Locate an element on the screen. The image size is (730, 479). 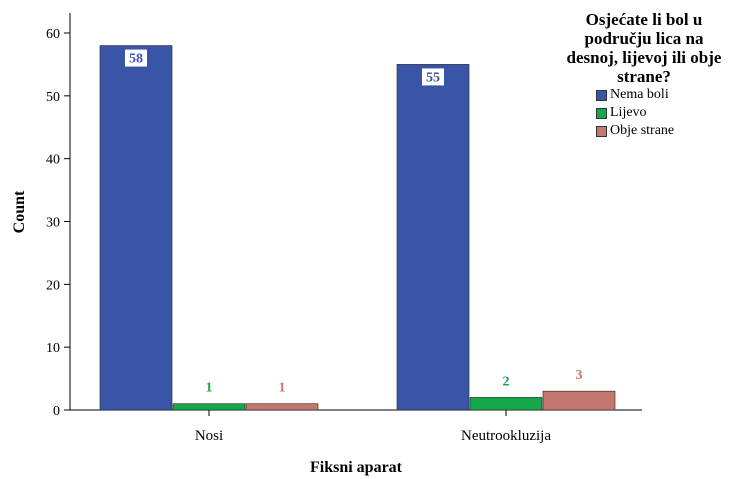
y-tick-label: 60 is located at coordinates (53, 34).